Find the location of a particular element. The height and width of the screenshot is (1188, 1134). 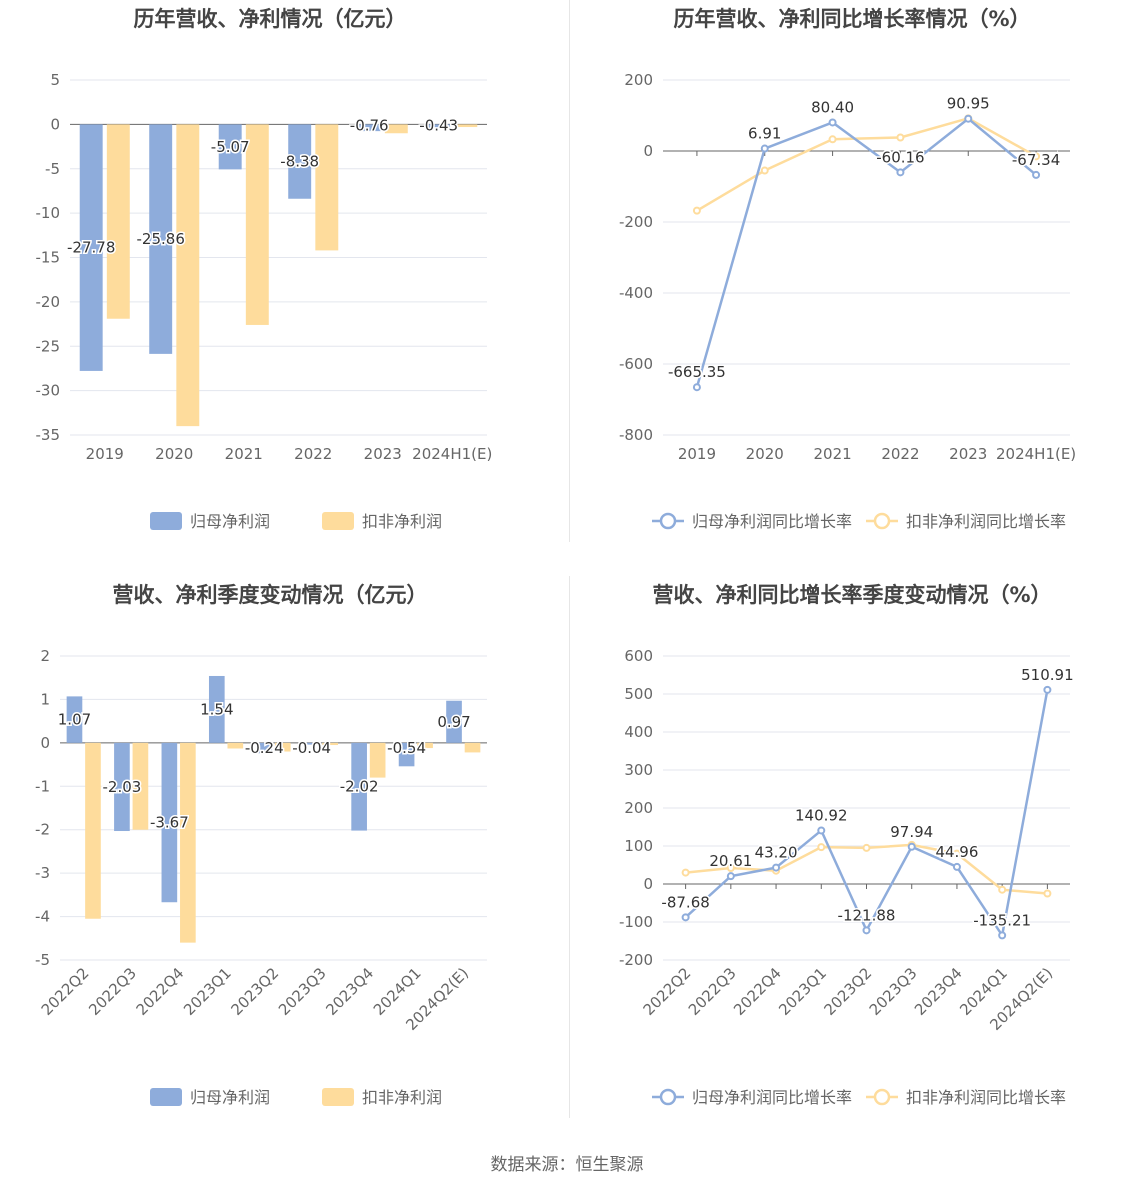

data-label: -60.16 is located at coordinates (900, 157).